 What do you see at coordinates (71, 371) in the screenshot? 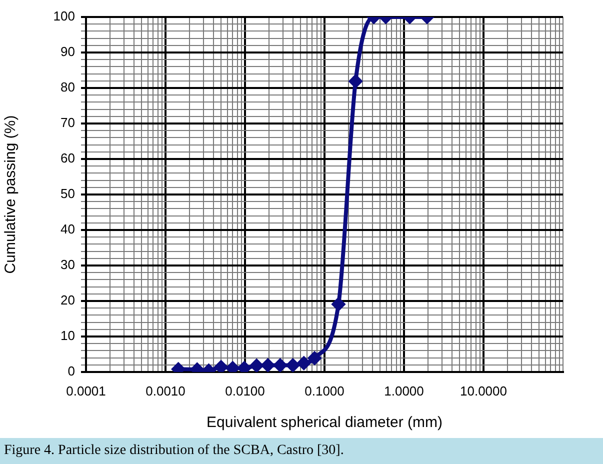
I see `y-tick-label: 0` at bounding box center [71, 371].